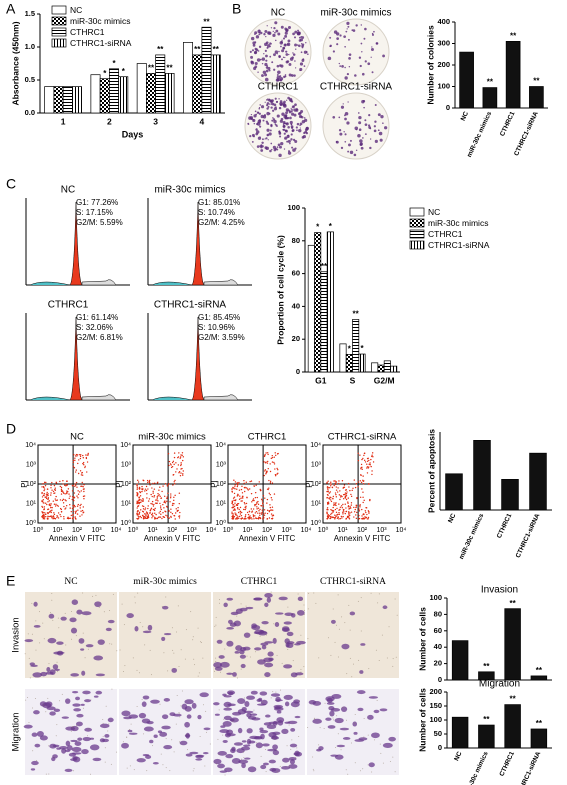  Describe the element at coordinates (499, 684) in the screenshot. I see `chart-title: Migration` at that location.